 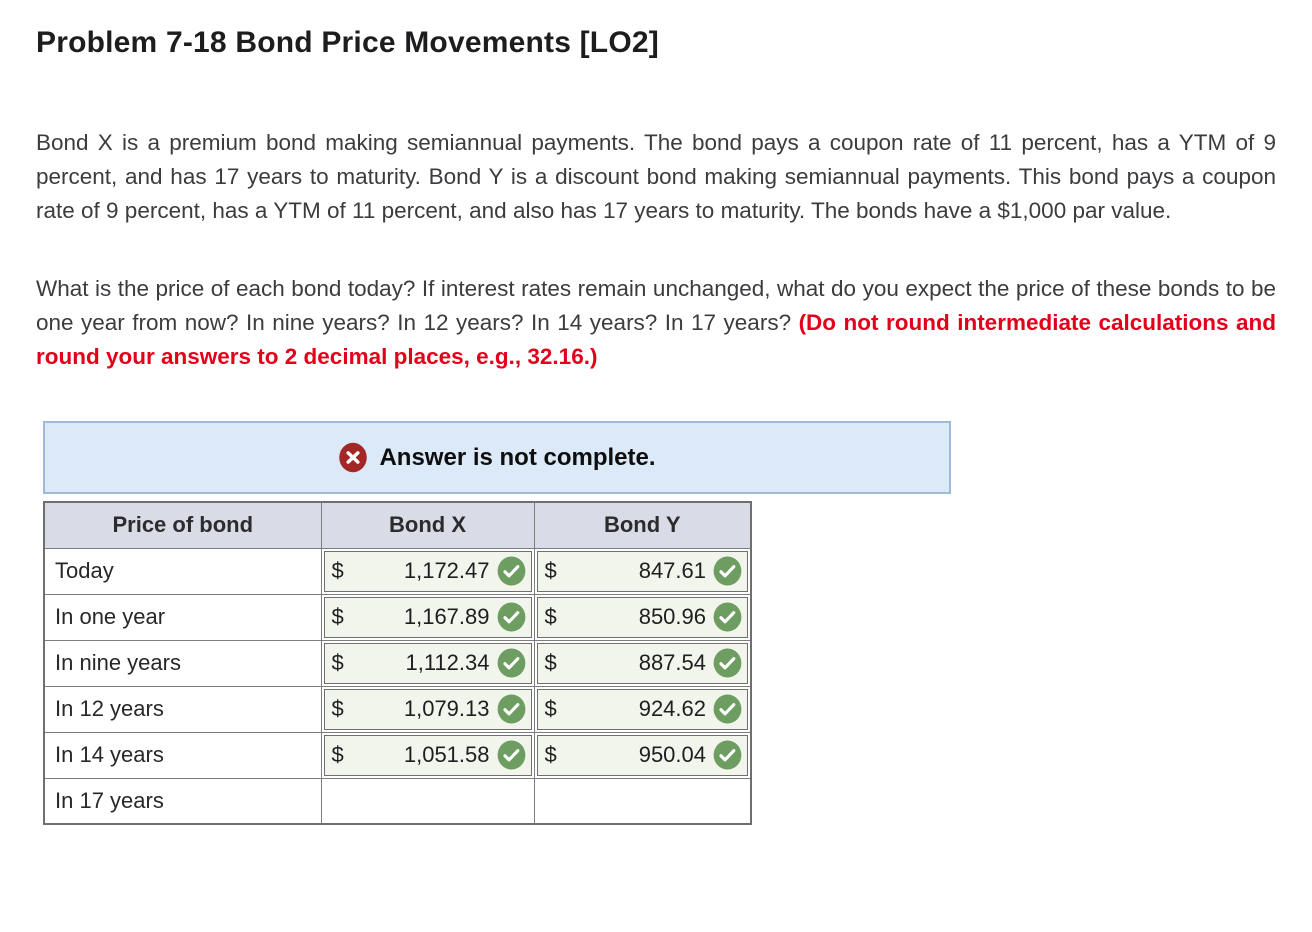 What do you see at coordinates (672, 754) in the screenshot?
I see `bond-y-amount: 950.04` at bounding box center [672, 754].